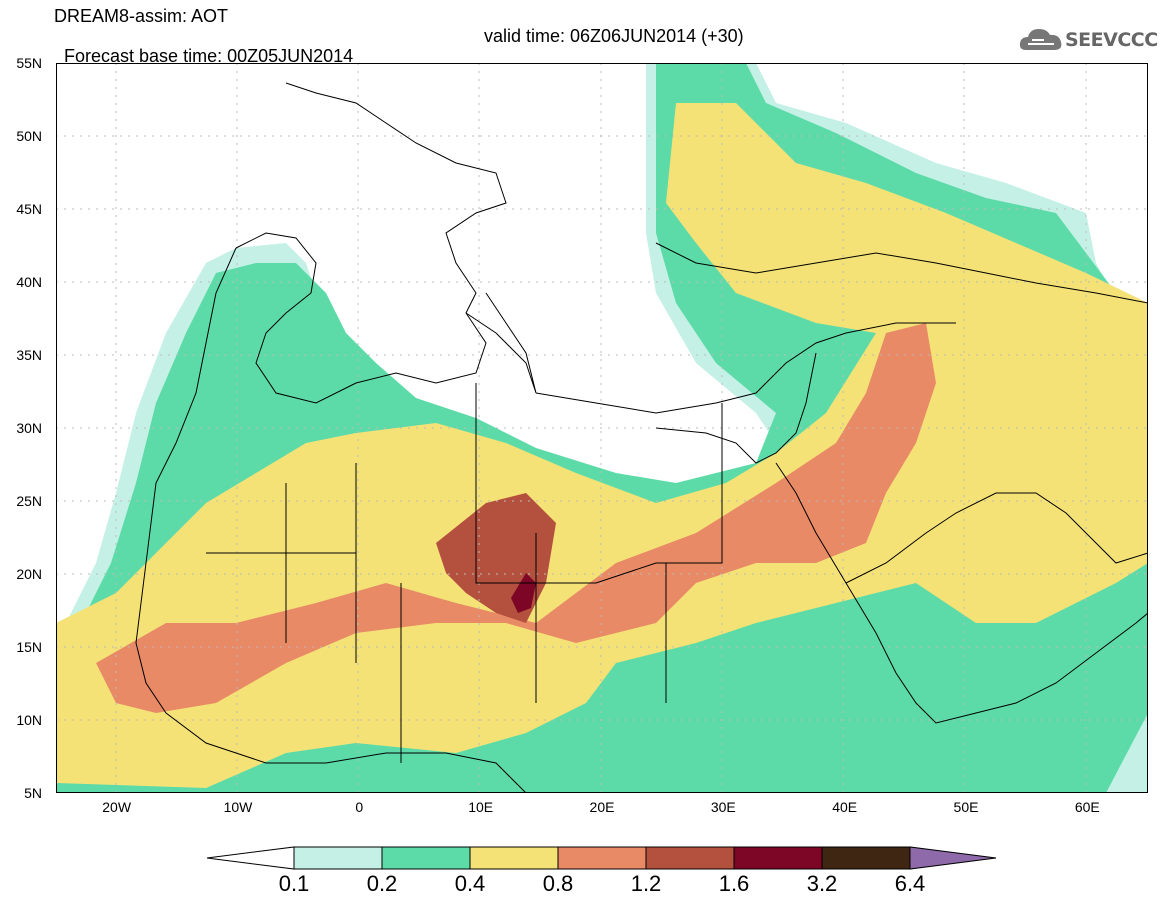  Describe the element at coordinates (558, 883) in the screenshot. I see `colorbar-label: 0.8` at that location.